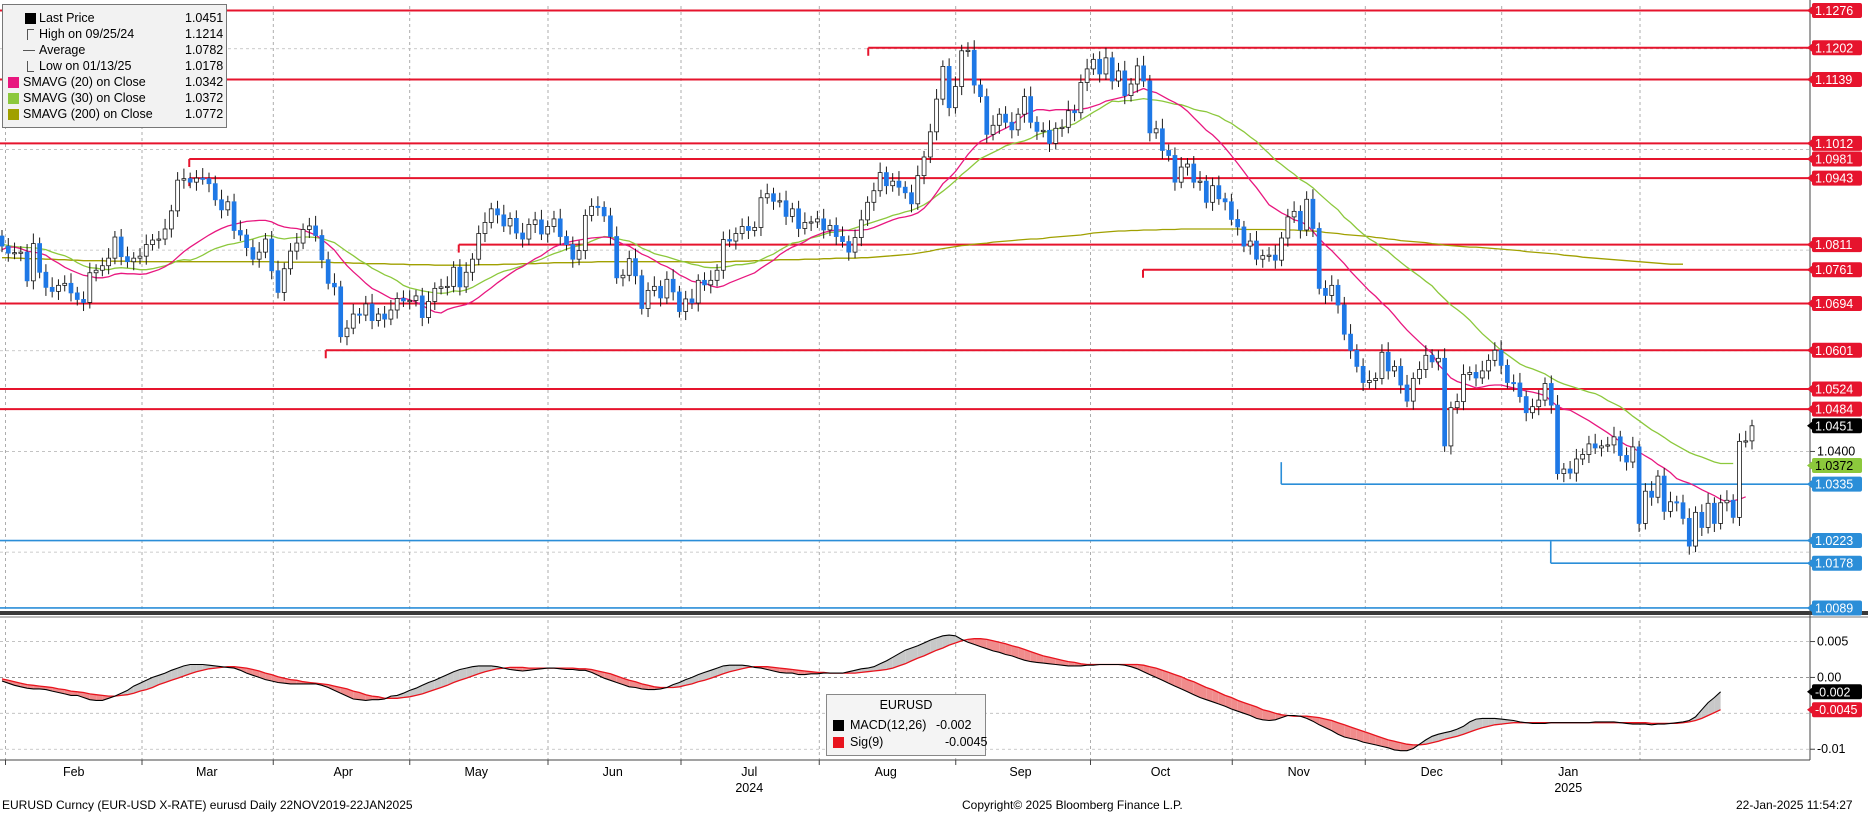  I want to click on price-tag-text: 1.0981, so click(1834, 160).